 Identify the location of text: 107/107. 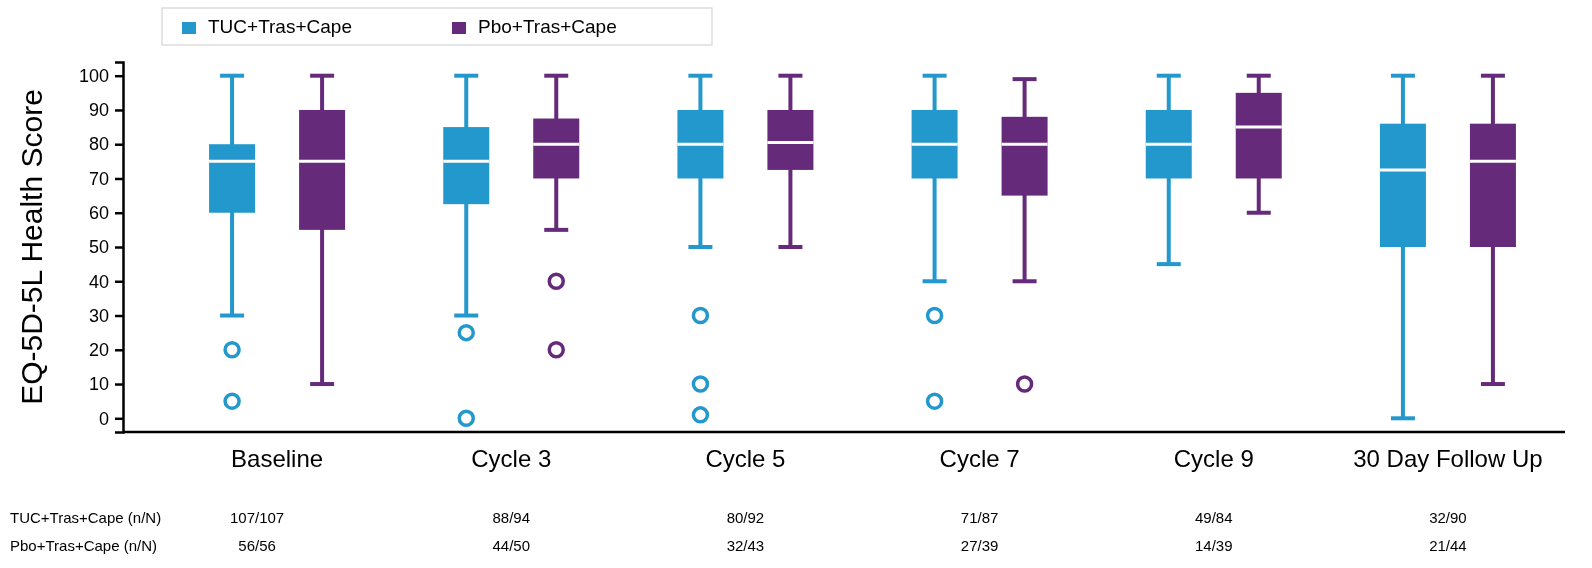
(257, 517).